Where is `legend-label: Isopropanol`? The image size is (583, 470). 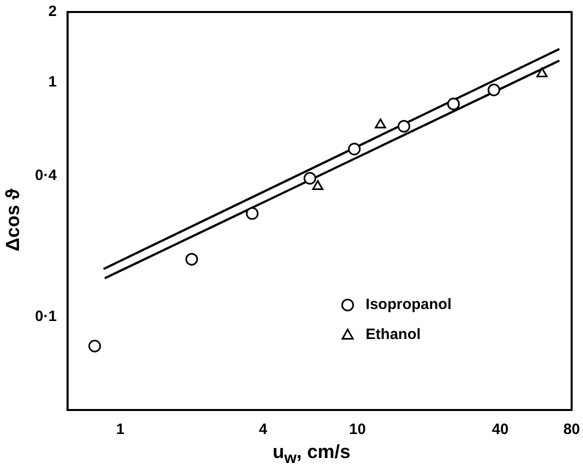 legend-label: Isopropanol is located at coordinates (409, 305).